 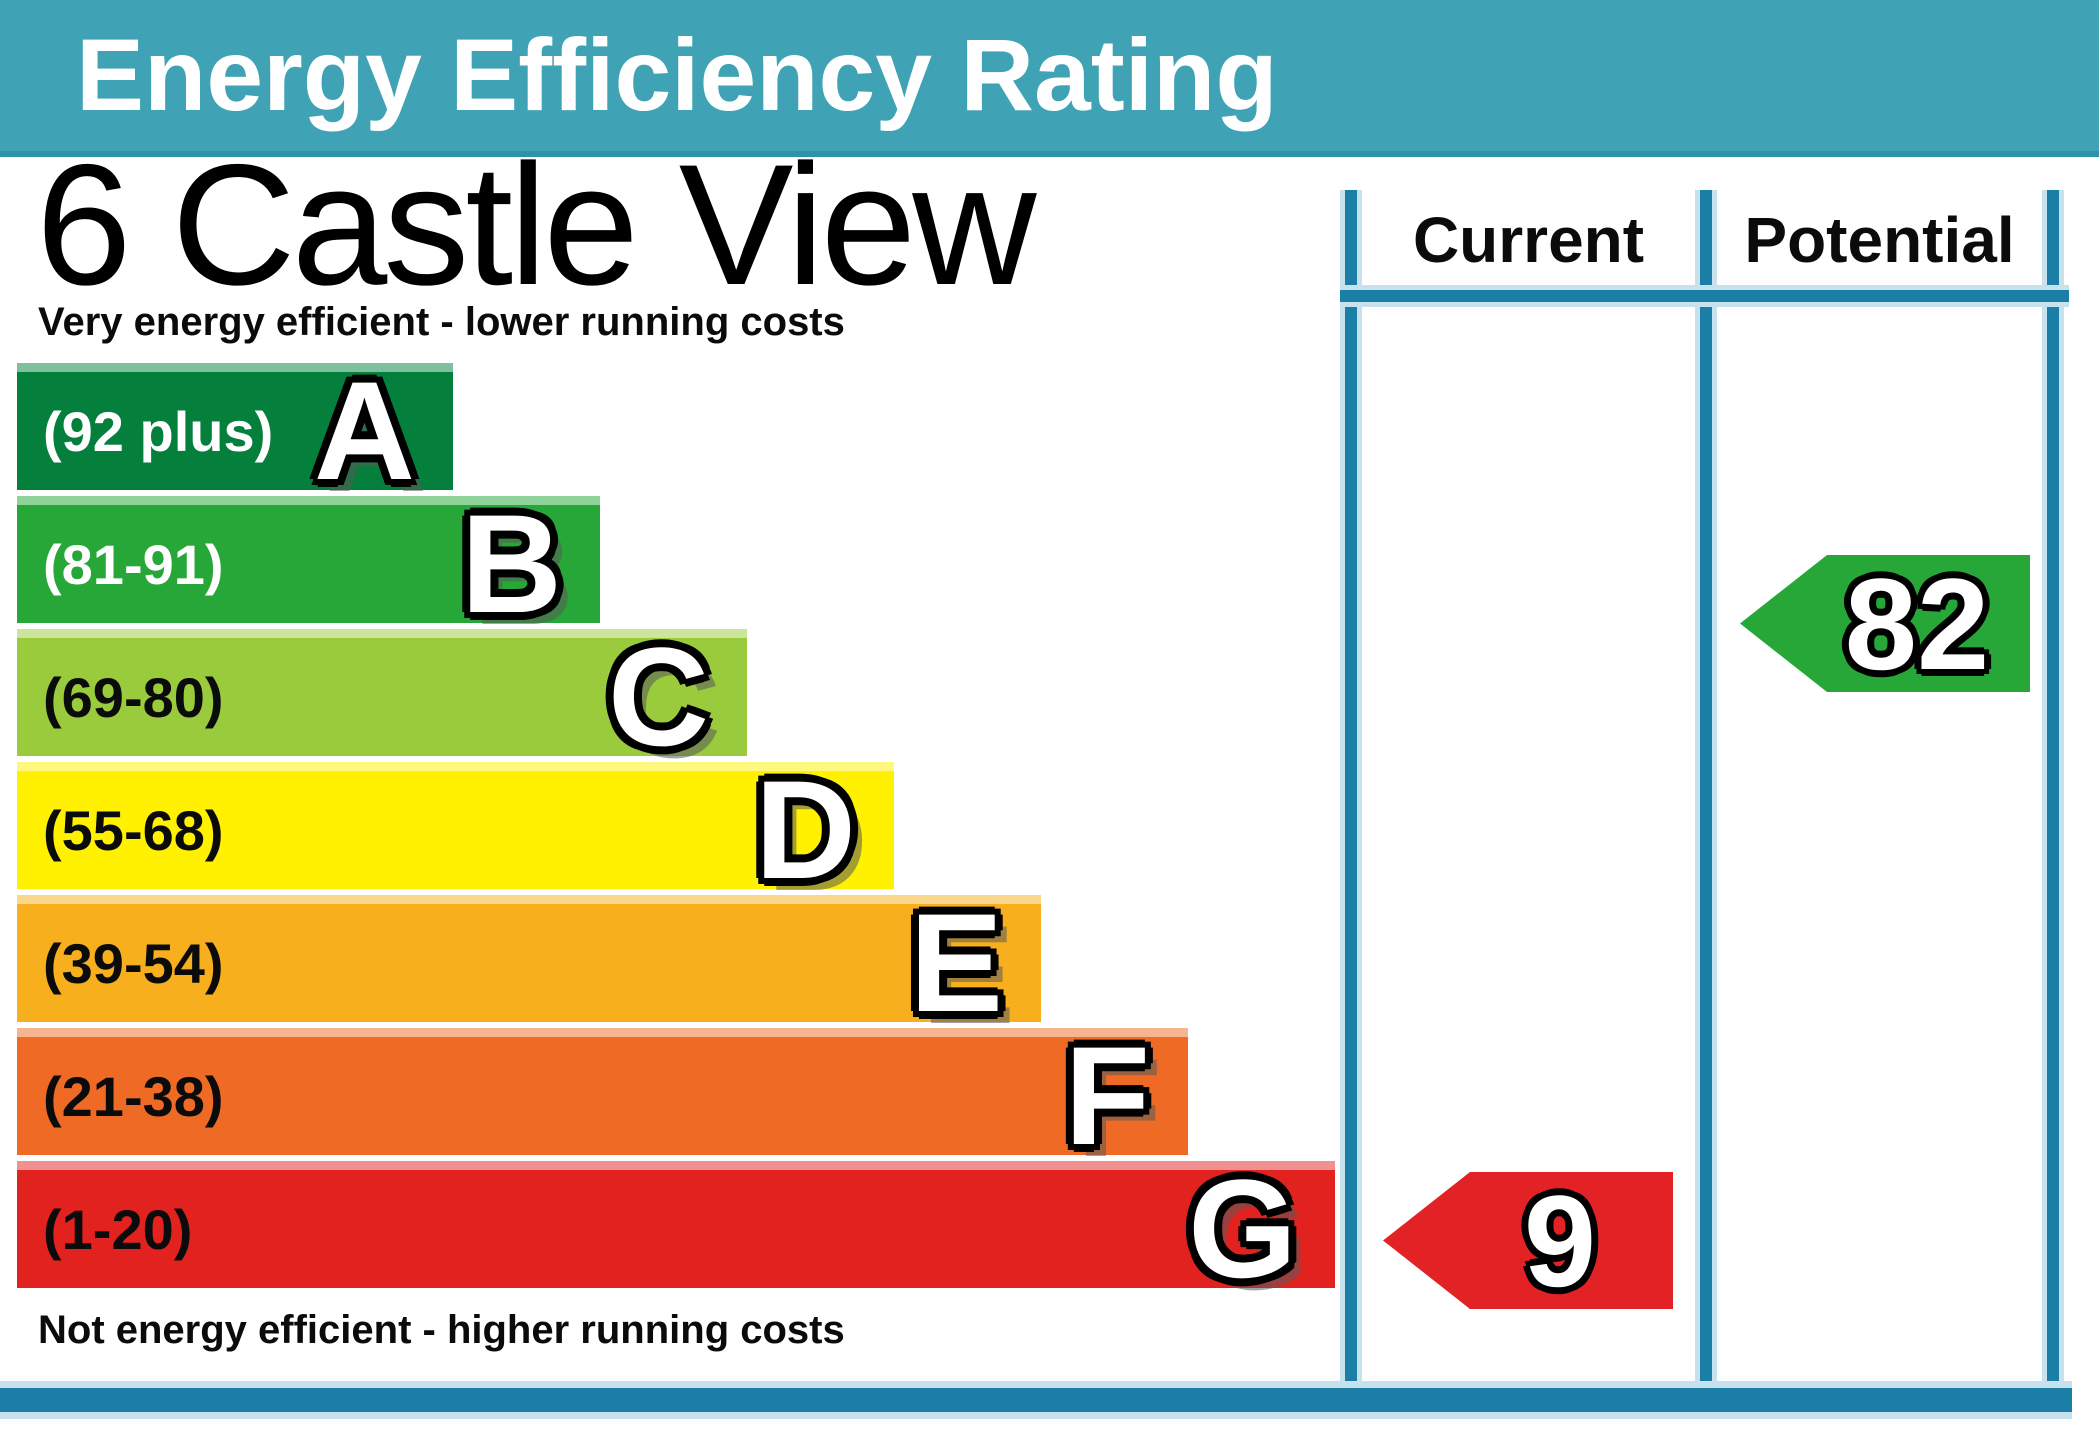 I want to click on band-d-range: (55-68), so click(x=133, y=830).